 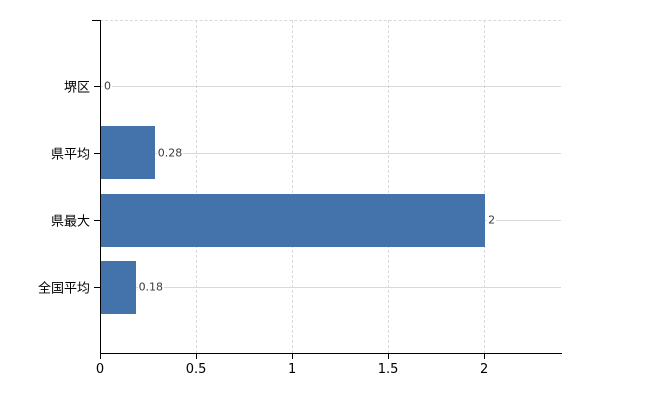 I want to click on x-tick-label: 1.5, so click(x=388, y=369).